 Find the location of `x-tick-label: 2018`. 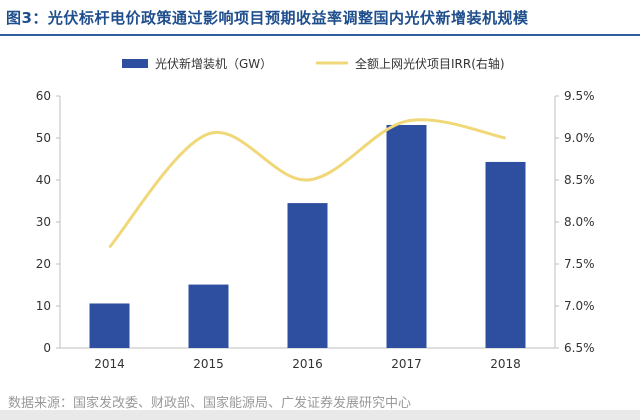

x-tick-label: 2018 is located at coordinates (505, 364).